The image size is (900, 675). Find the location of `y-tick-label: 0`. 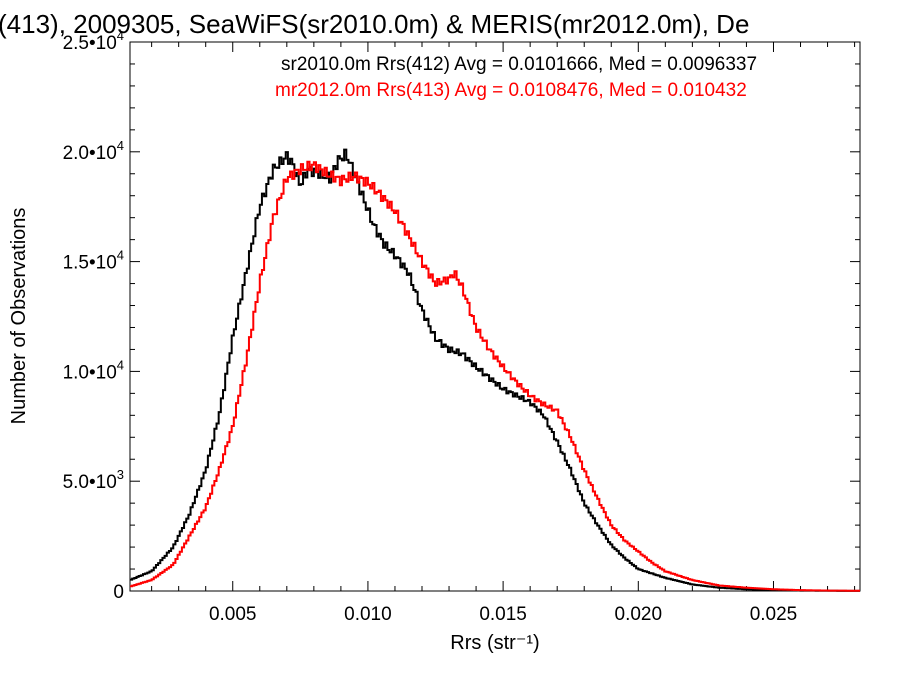

y-tick-label: 0 is located at coordinates (118, 592).